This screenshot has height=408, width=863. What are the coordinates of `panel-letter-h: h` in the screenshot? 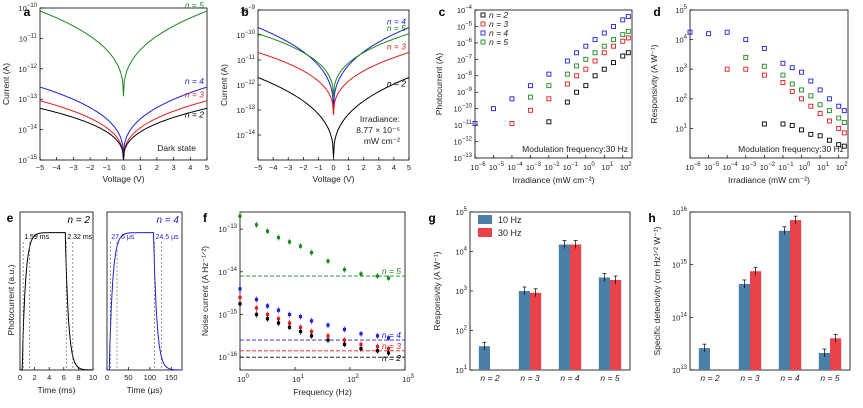 It's located at (651, 218).